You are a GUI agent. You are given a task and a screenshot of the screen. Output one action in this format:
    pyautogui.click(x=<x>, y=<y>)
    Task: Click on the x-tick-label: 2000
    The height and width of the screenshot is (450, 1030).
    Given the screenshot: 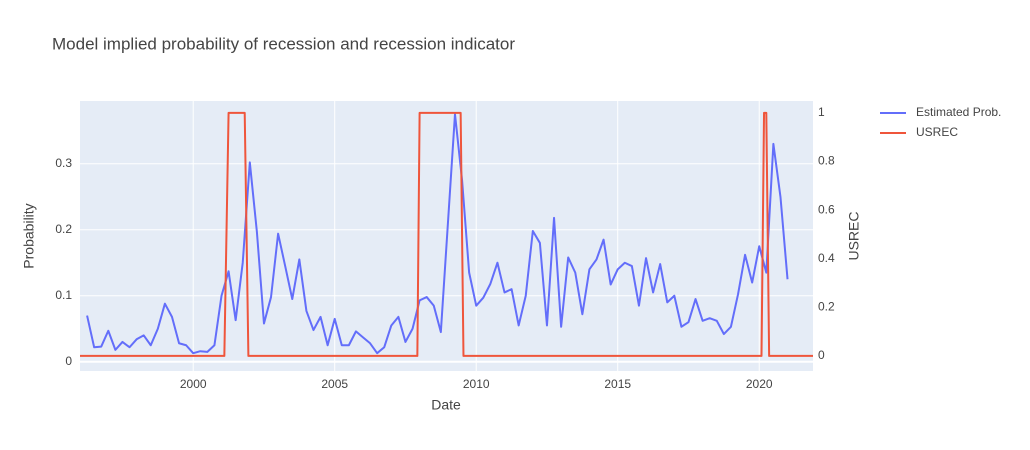 What is the action you would take?
    pyautogui.click(x=193, y=384)
    